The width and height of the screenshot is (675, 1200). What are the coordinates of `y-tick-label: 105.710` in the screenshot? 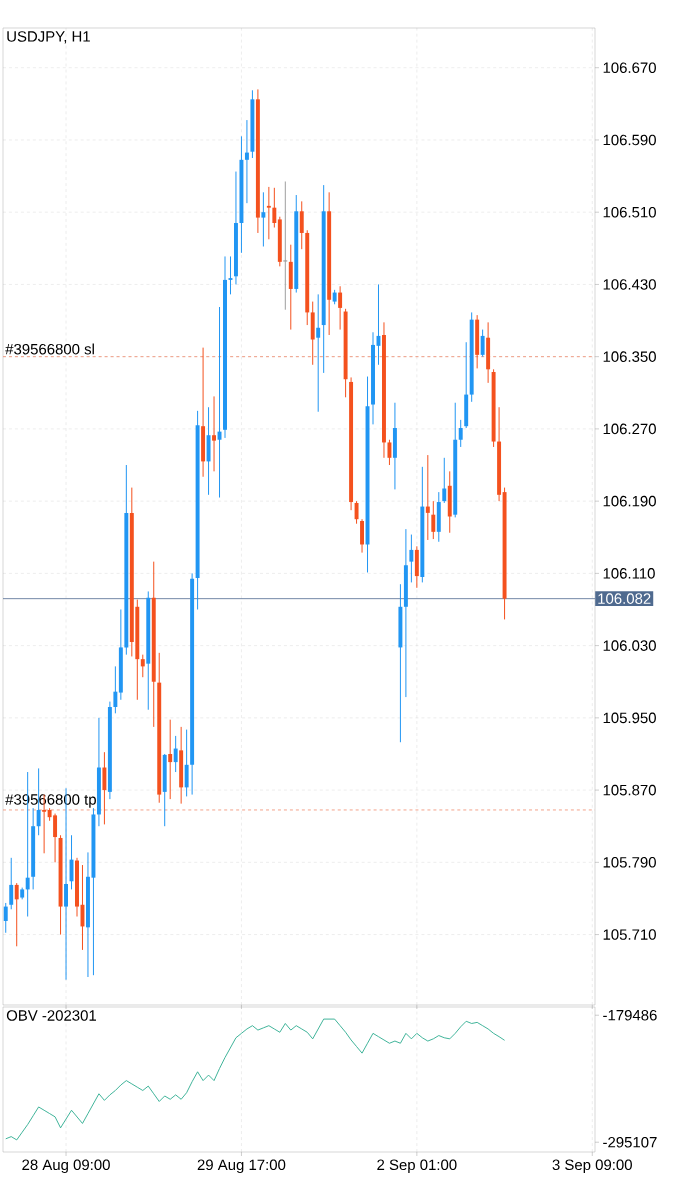 It's located at (629, 934).